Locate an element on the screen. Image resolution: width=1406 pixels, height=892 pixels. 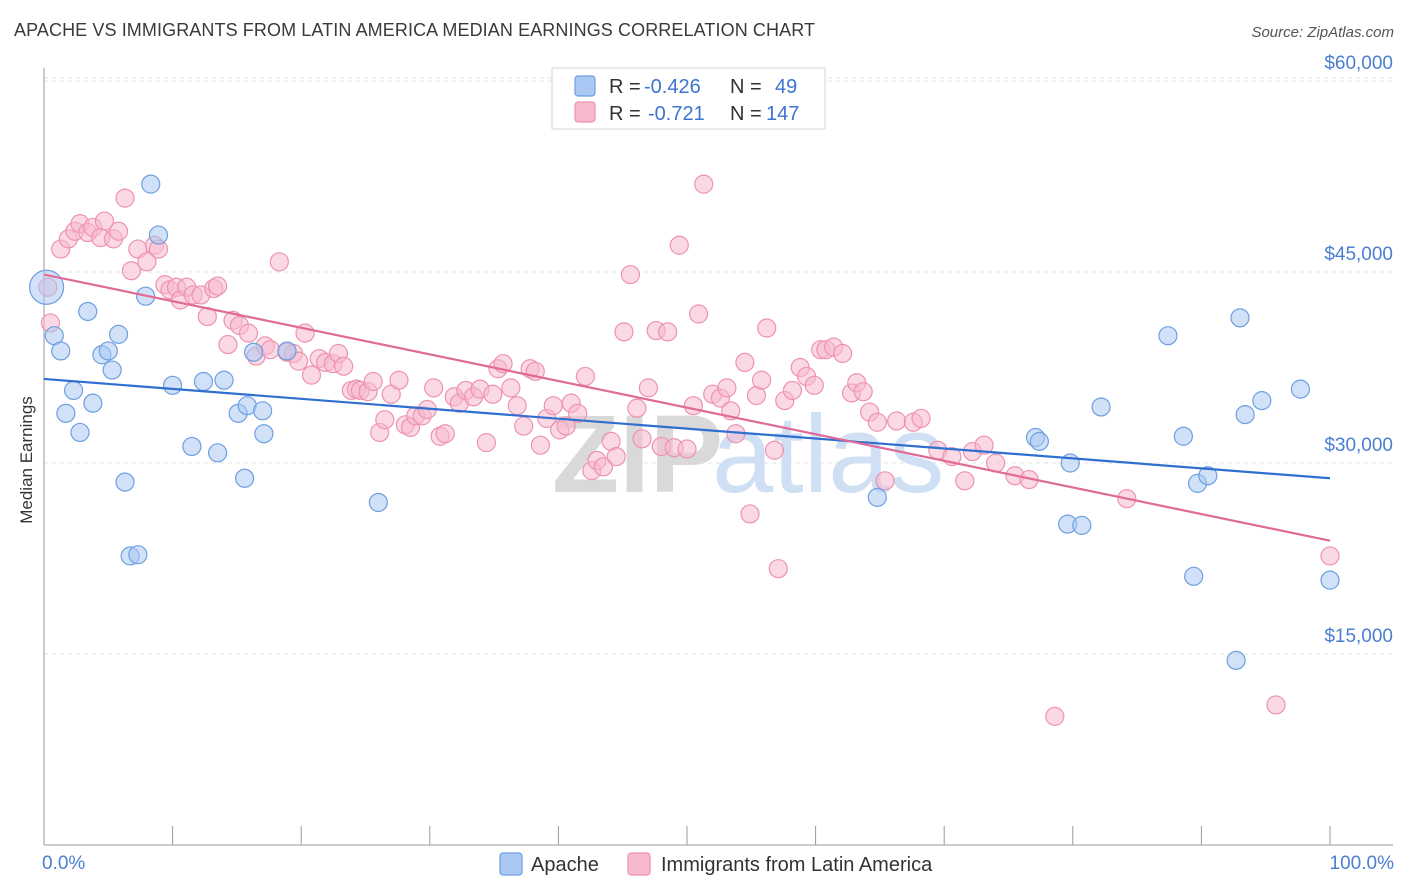
x-tick-label-max: 100.0% is located at coordinates (1362, 863).